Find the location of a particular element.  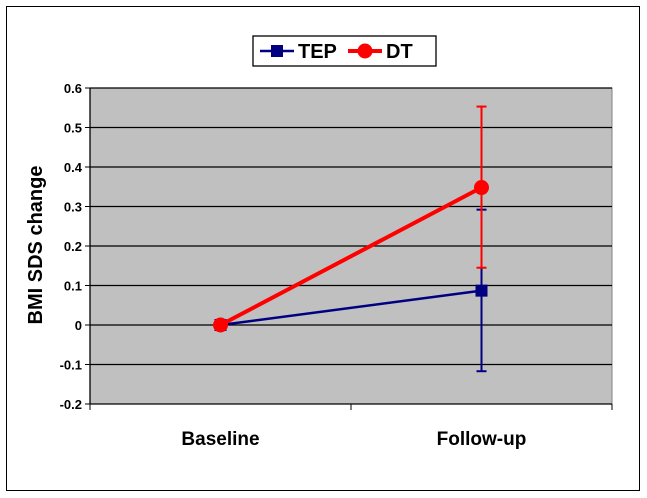

legend-item-tep: TEP is located at coordinates (298, 52).